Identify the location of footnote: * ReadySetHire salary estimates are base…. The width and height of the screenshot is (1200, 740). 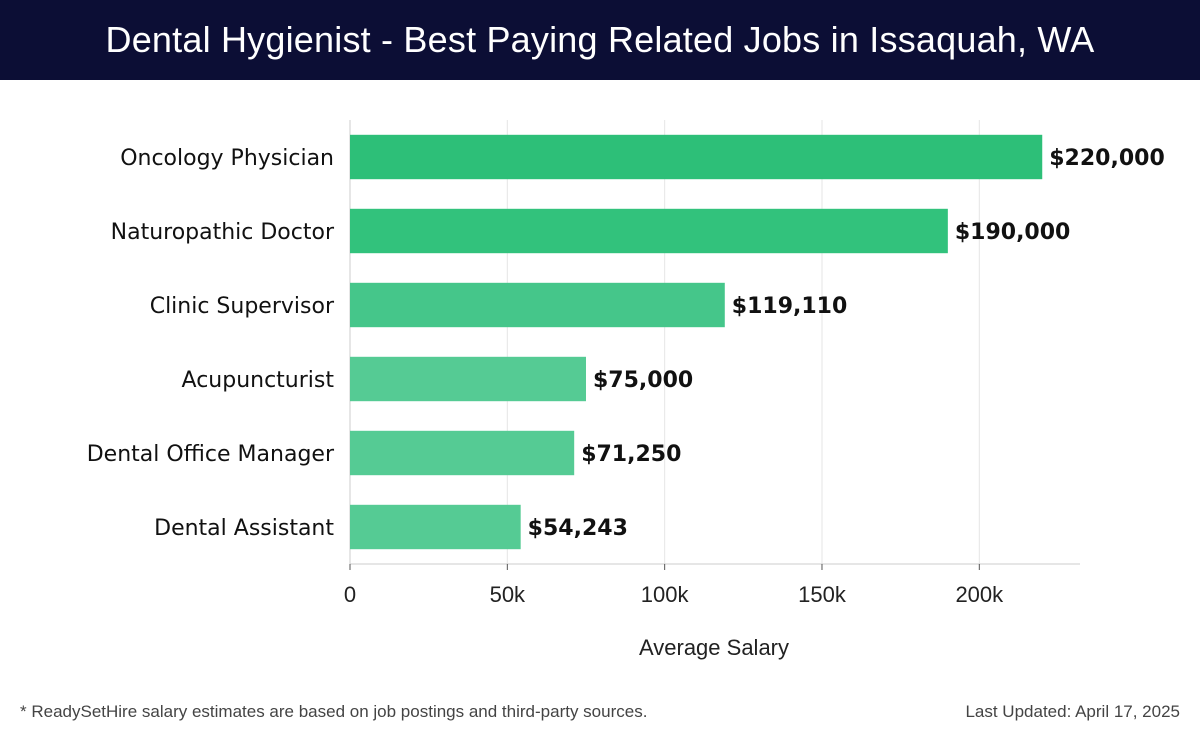
(334, 711).